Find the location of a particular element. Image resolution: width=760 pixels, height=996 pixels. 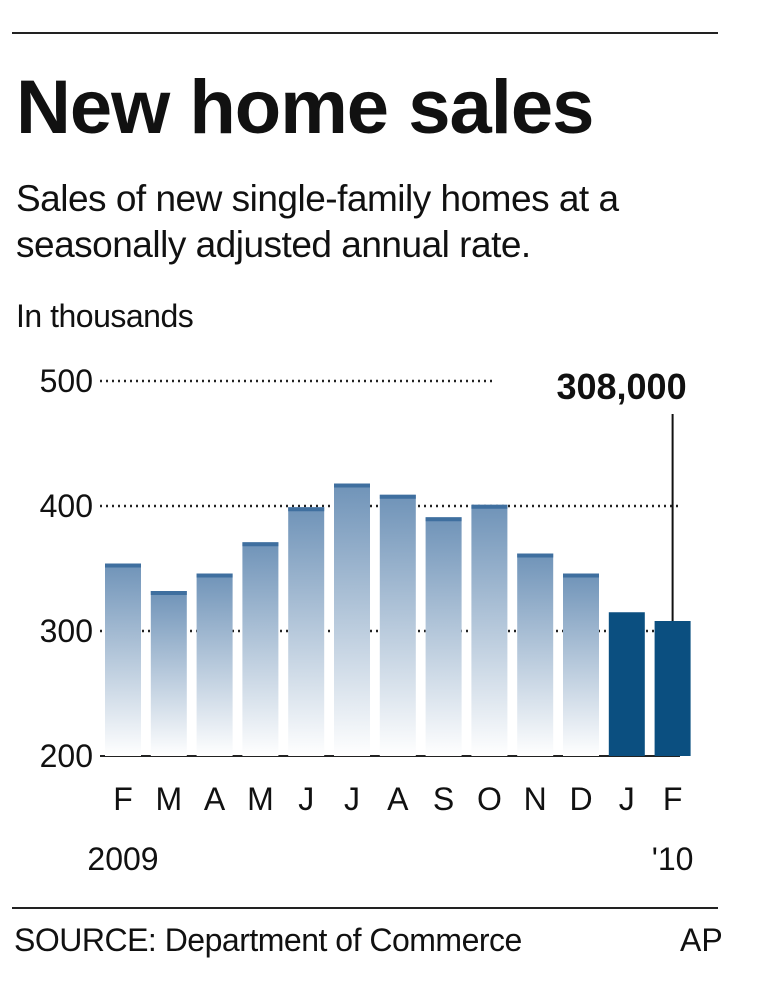

y-tick-label: 400 is located at coordinates (66, 506).